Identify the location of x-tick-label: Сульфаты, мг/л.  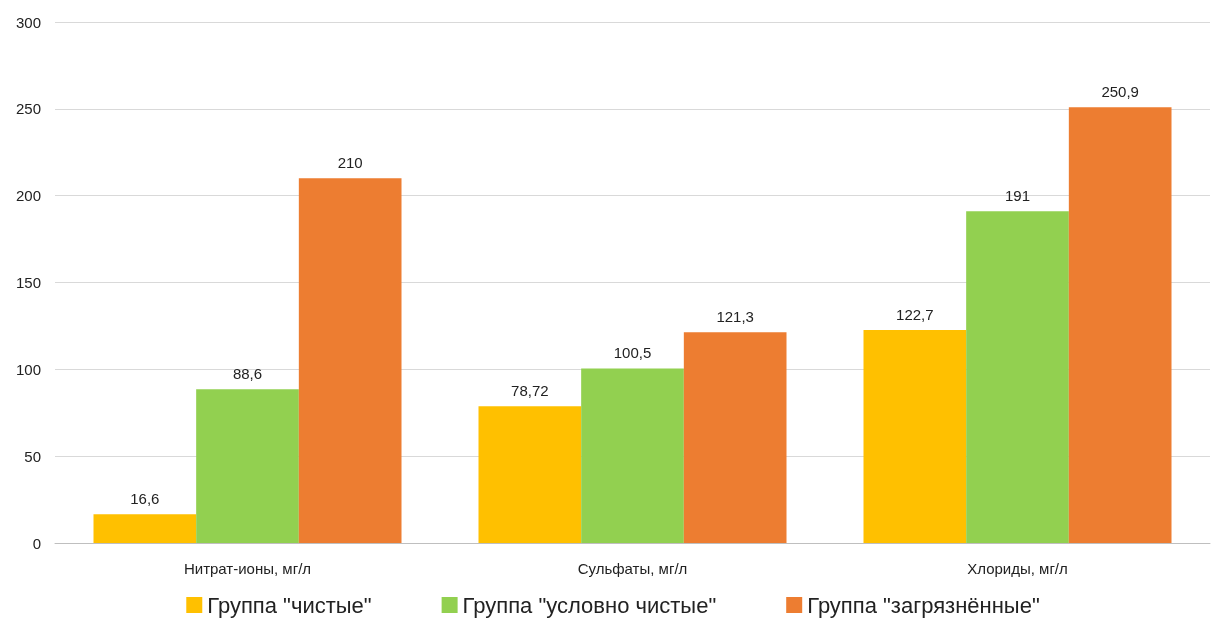
(632, 568).